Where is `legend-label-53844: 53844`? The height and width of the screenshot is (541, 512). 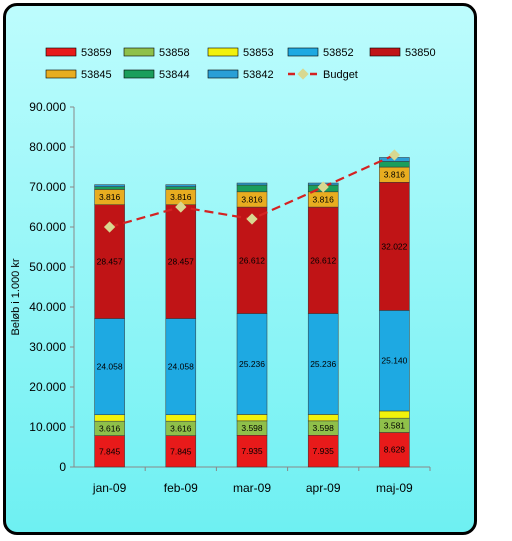 legend-label-53844: 53844 is located at coordinates (174, 75).